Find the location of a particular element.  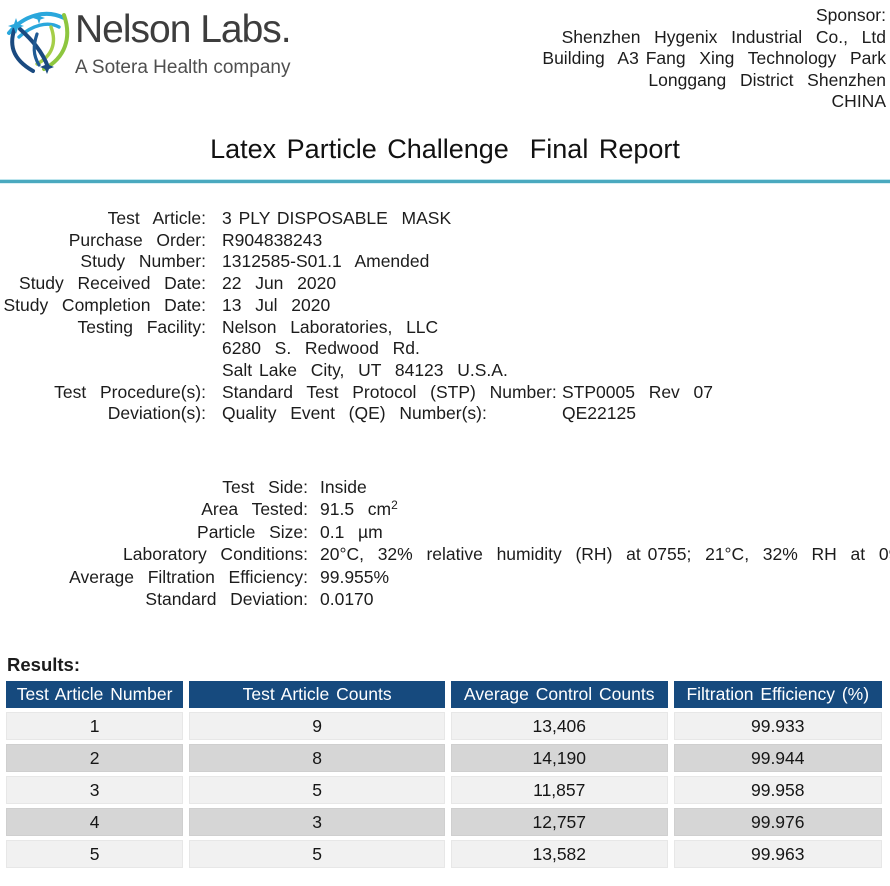

condition-value: Inside is located at coordinates (343, 487).